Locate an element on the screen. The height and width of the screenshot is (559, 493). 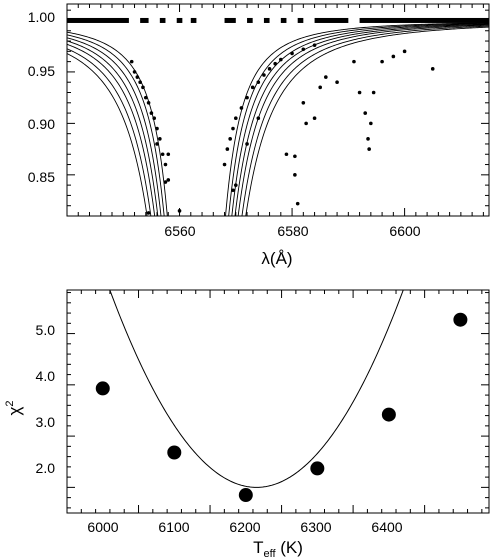
top-x-tick-labels: 6560 6580 6600 is located at coordinates (292, 231).